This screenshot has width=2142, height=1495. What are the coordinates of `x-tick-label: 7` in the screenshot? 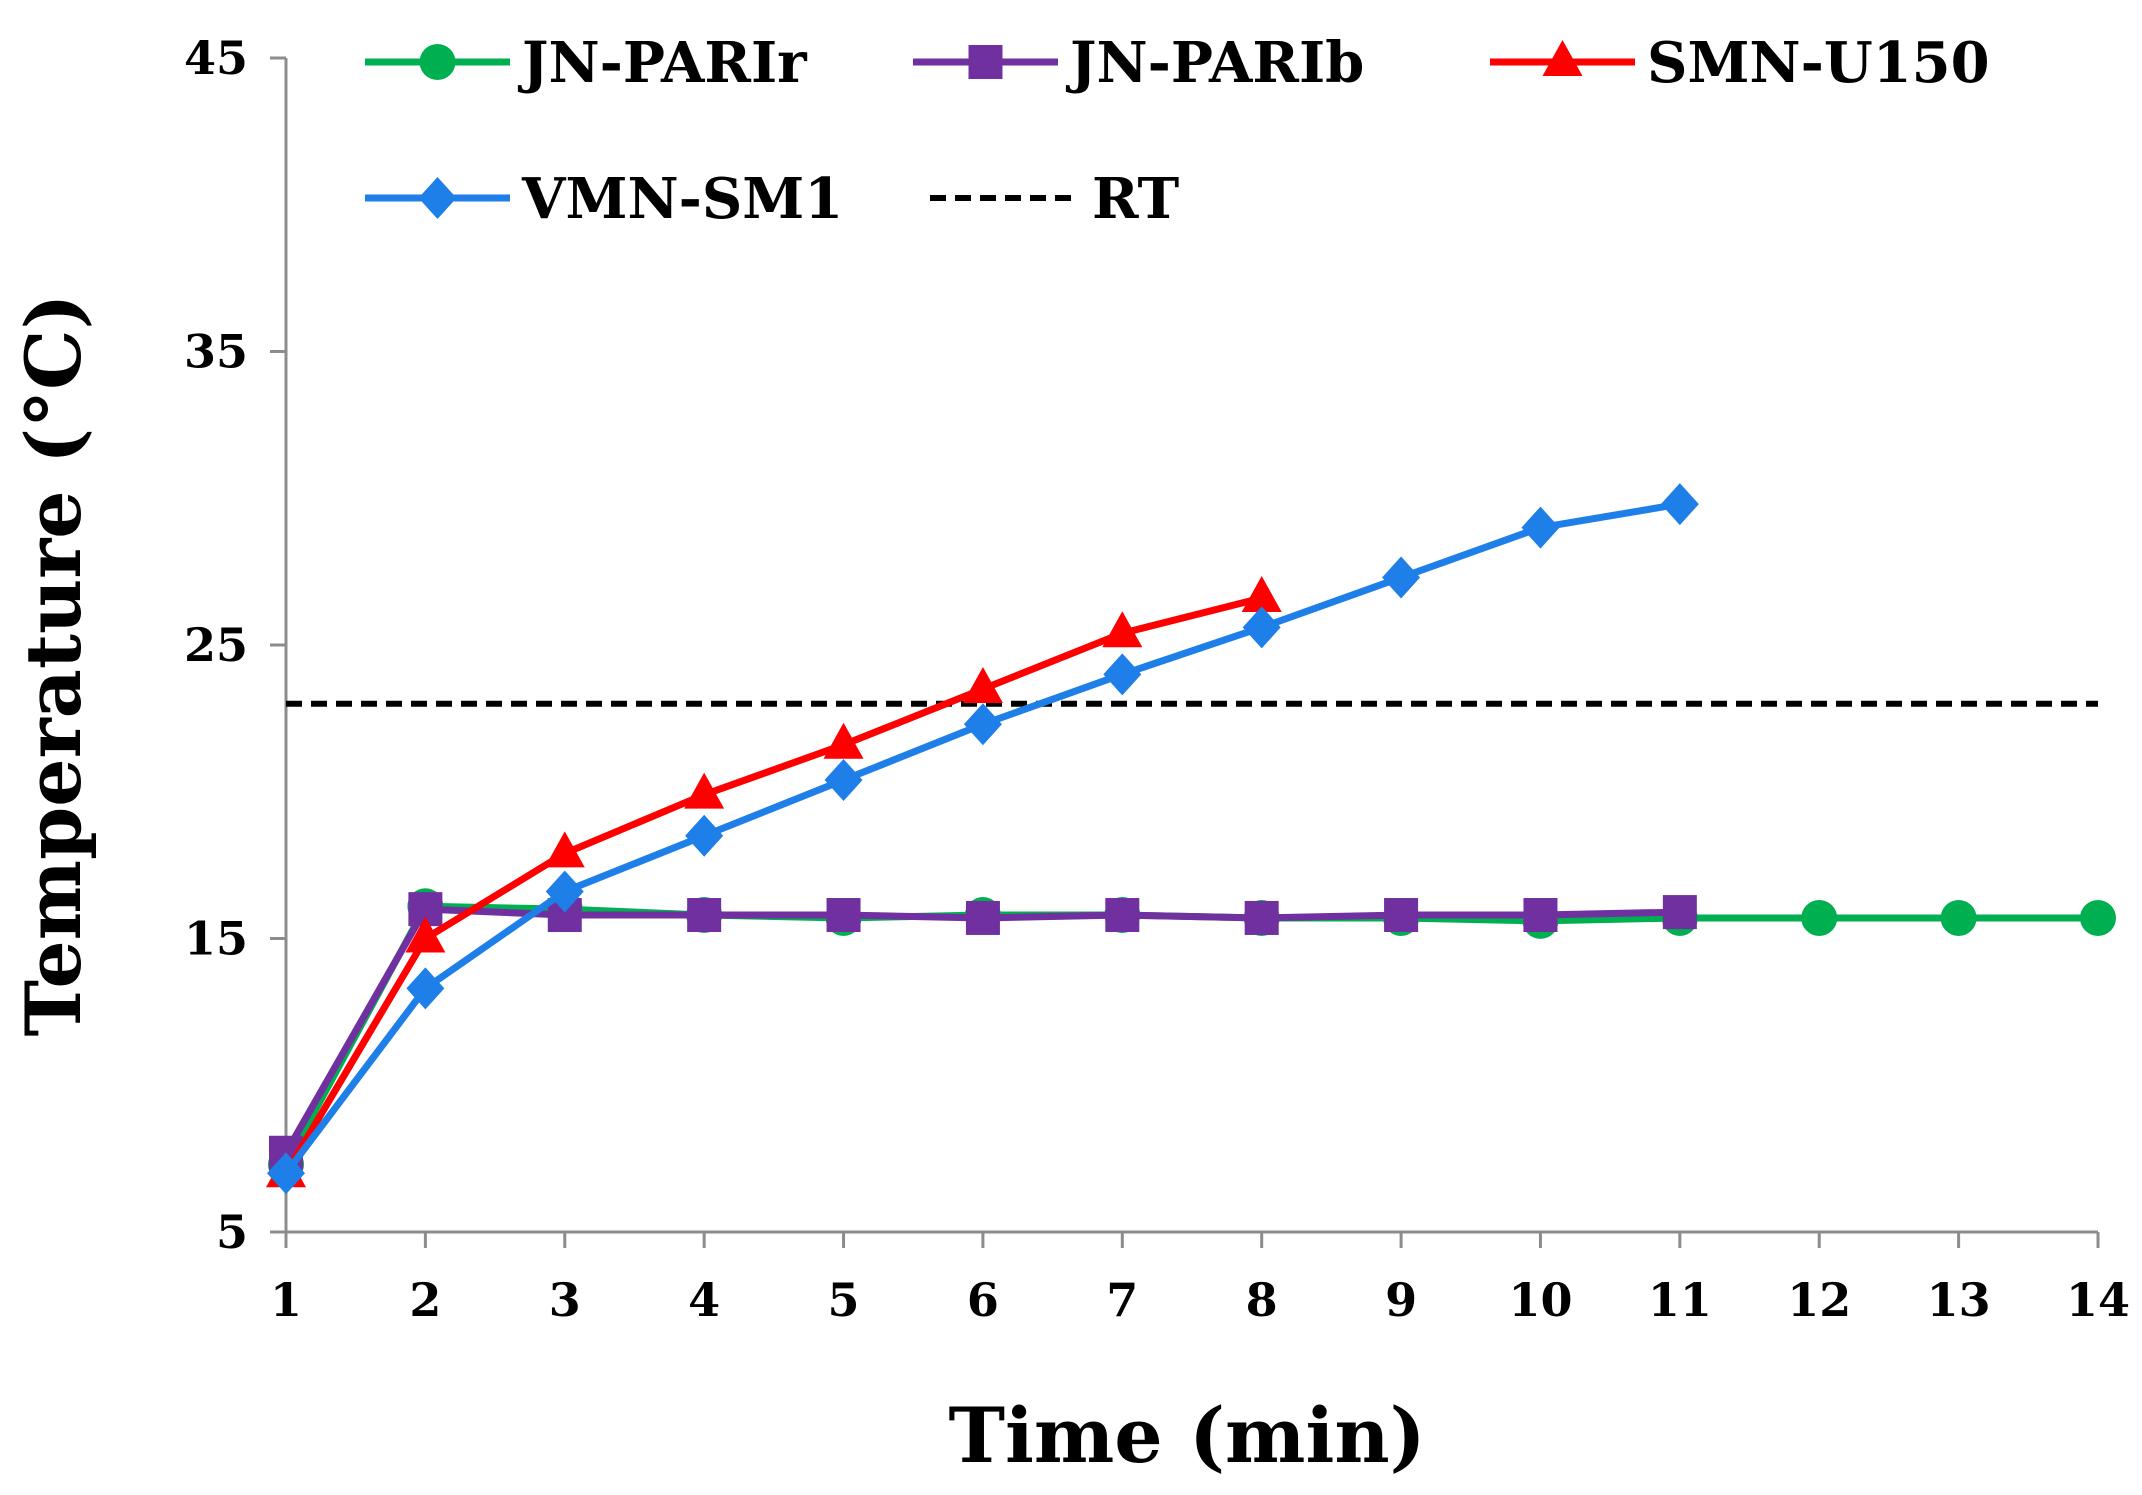 It's located at (1122, 1300).